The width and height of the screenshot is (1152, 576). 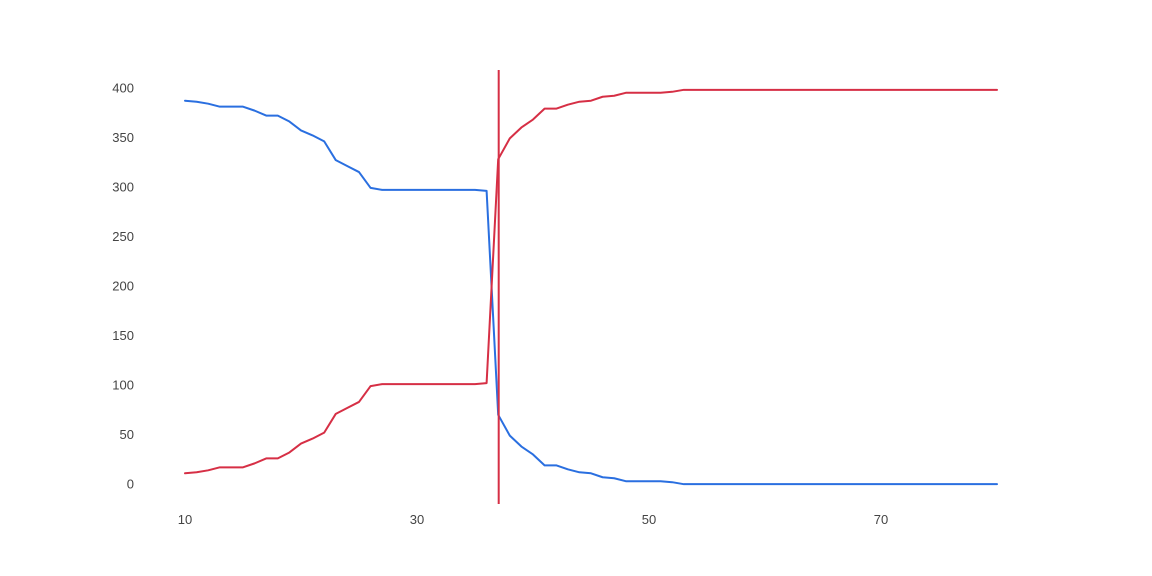 I want to click on y-axis-ticks: 0 50 100 150 200 250 300 350 400, so click(x=123, y=285).